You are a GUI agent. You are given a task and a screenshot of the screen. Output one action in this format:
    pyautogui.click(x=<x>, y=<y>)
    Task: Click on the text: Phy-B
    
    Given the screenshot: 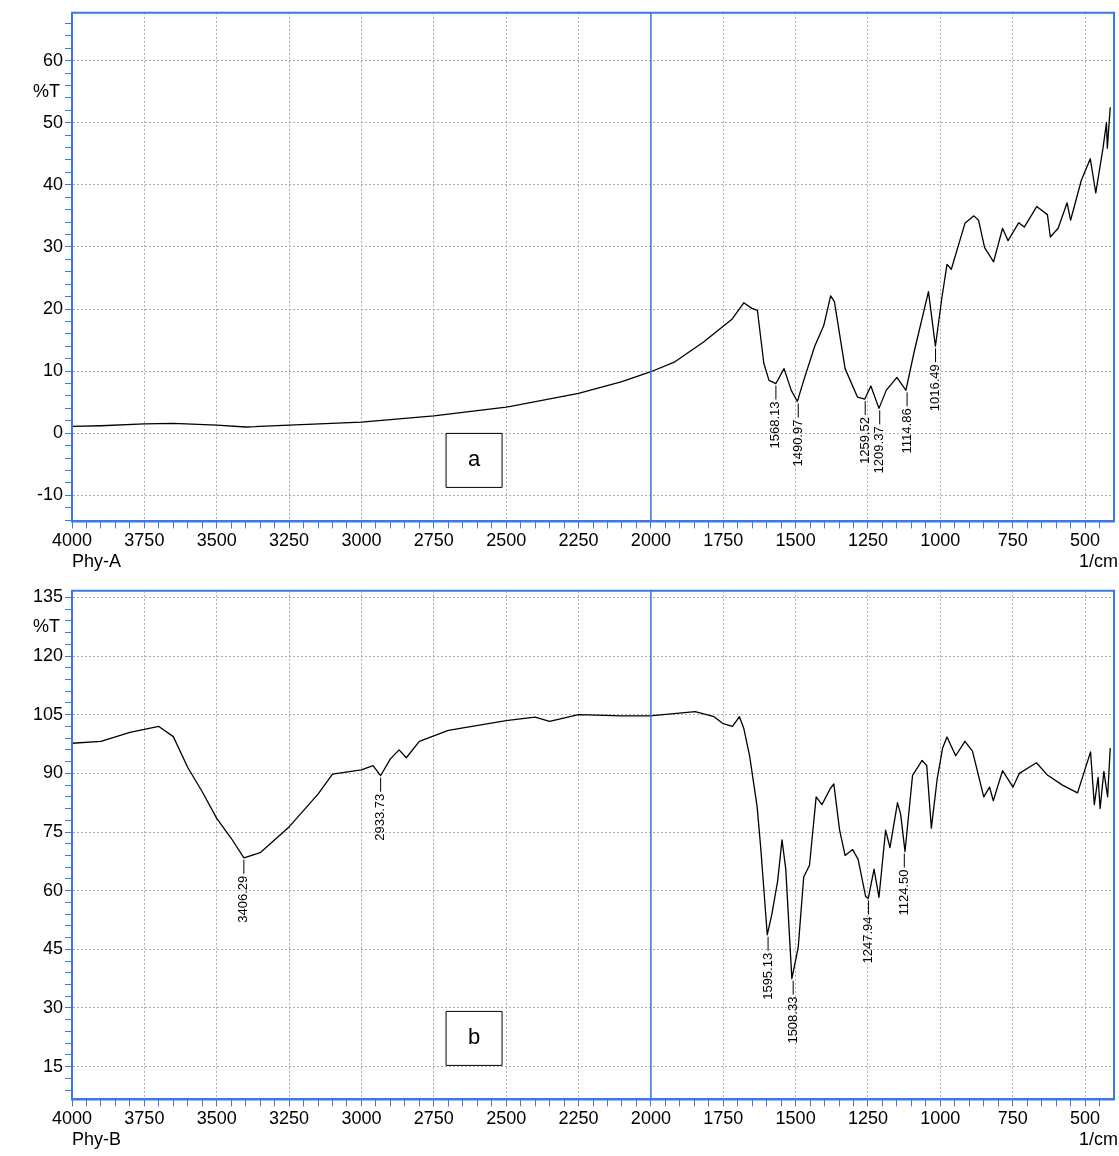 What is the action you would take?
    pyautogui.click(x=97, y=1139)
    